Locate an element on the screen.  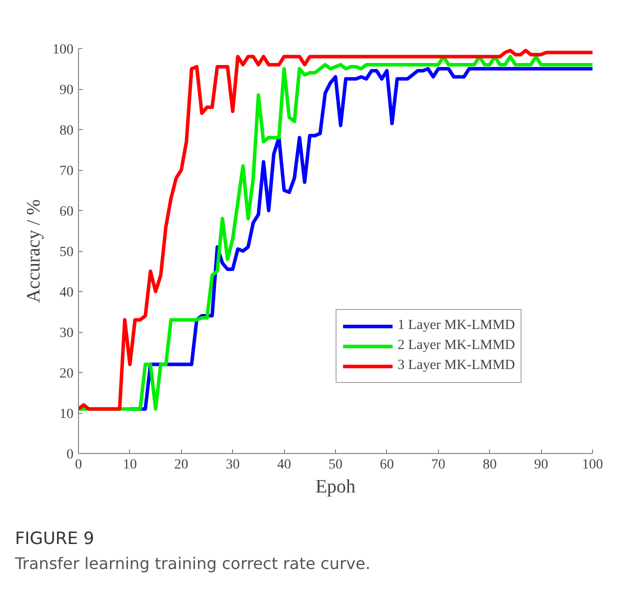
y-axis-title: Accuracy / % is located at coordinates (34, 251).